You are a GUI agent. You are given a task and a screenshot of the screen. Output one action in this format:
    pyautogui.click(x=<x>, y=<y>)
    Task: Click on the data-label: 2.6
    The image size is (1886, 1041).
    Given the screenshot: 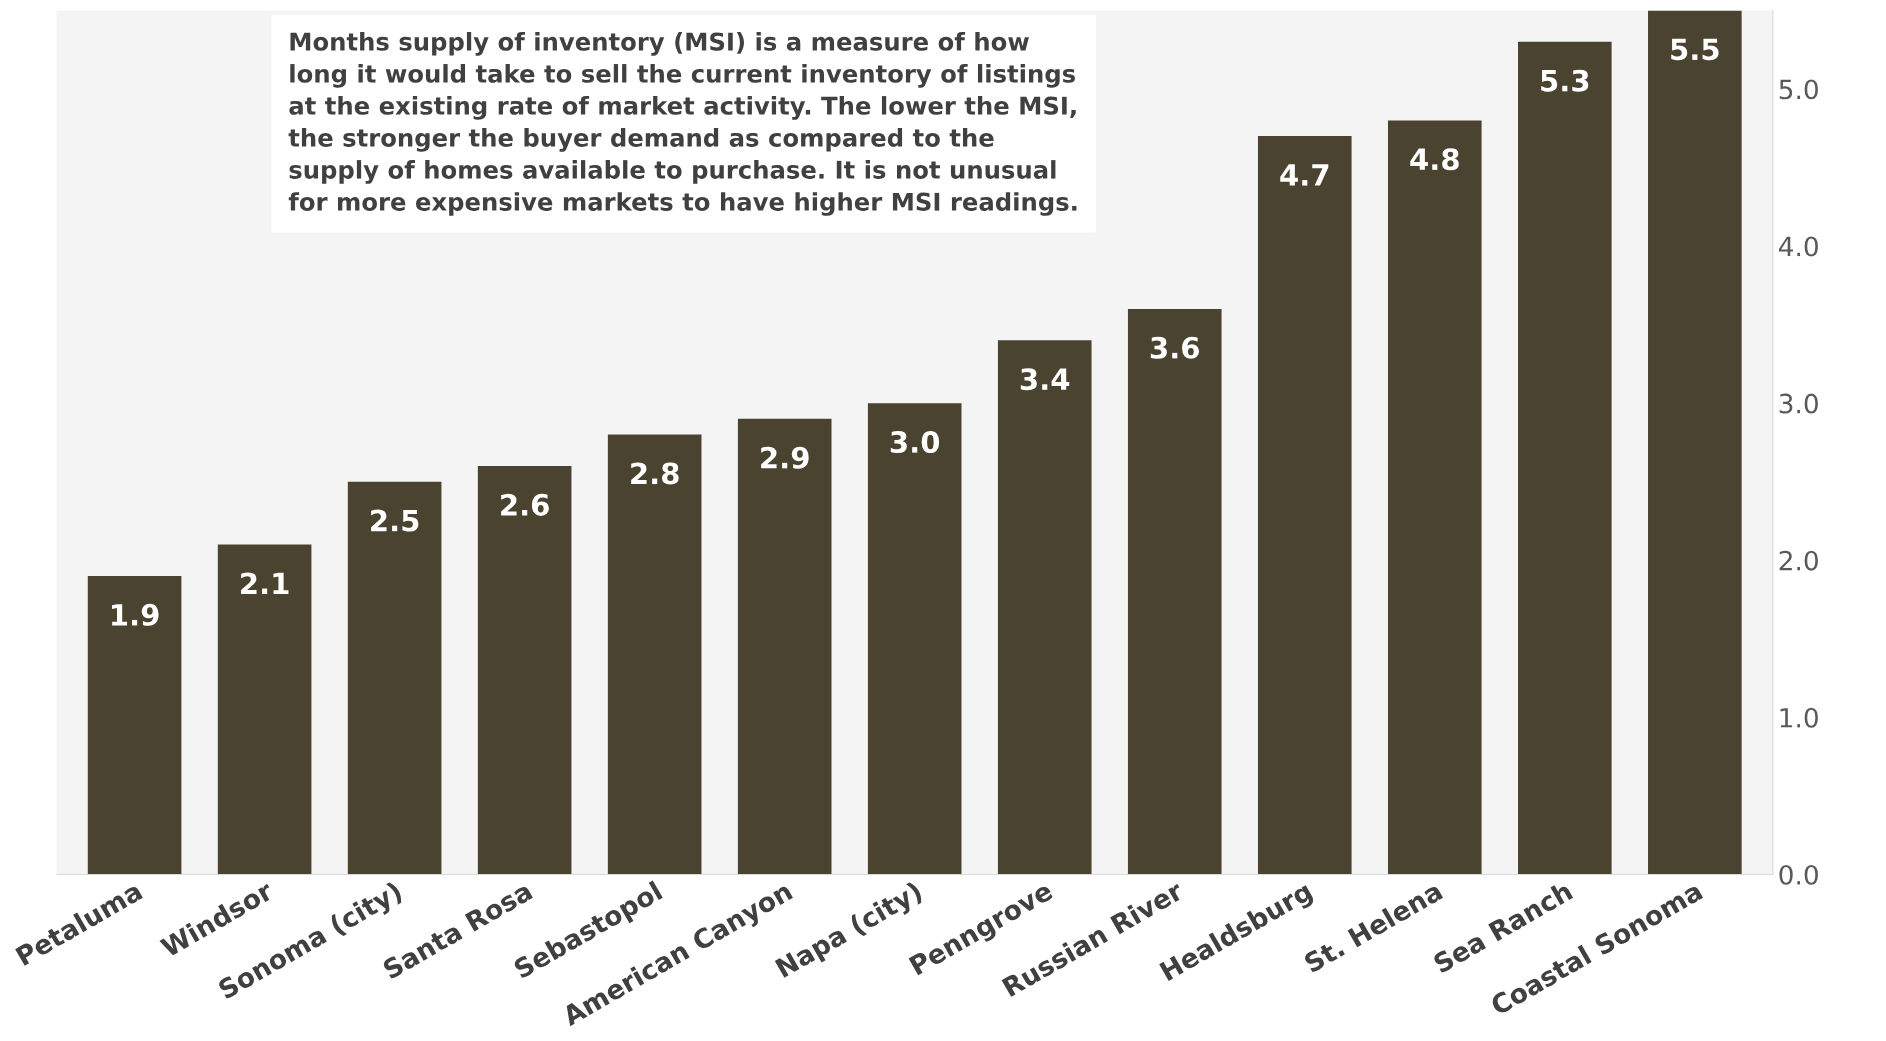 What is the action you would take?
    pyautogui.click(x=525, y=504)
    